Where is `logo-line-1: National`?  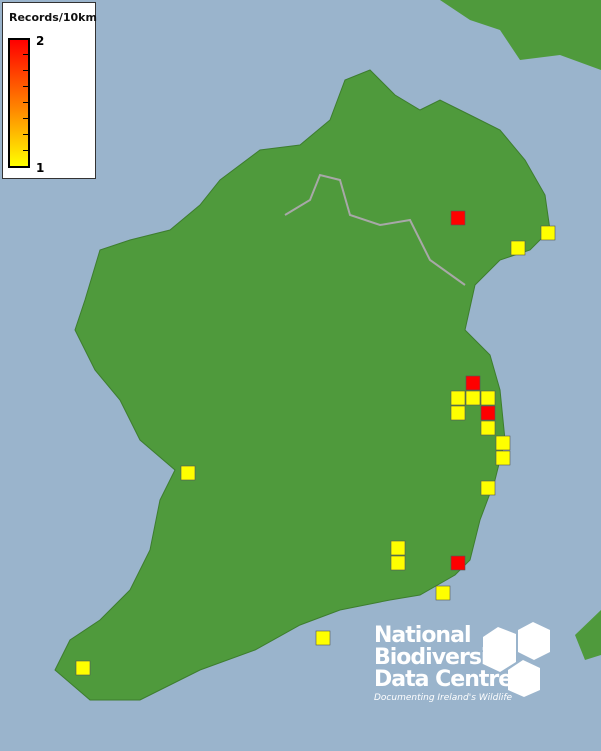
logo-line-1: National is located at coordinates (422, 635).